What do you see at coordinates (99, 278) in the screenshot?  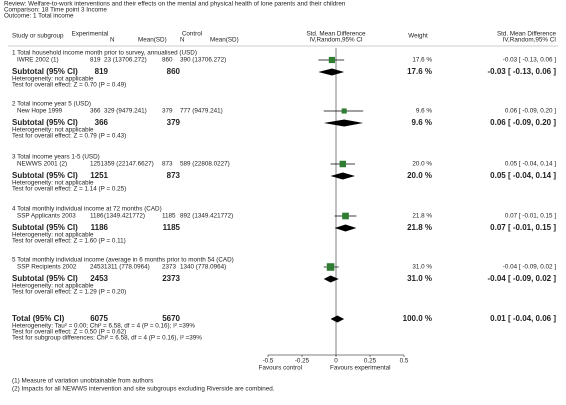 I see `subtotal-n: 2453` at bounding box center [99, 278].